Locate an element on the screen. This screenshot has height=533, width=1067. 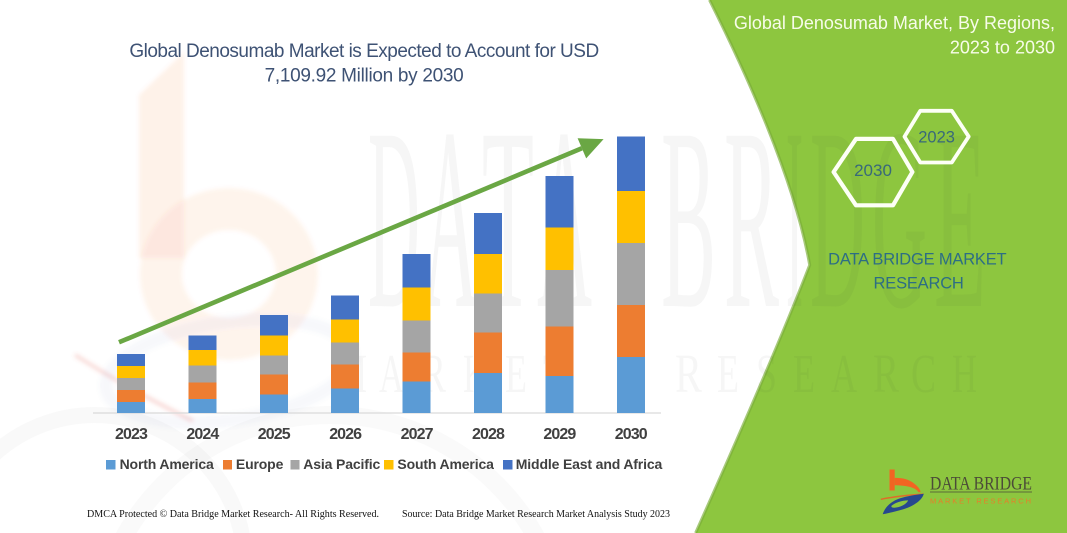
svg-text: 2029 is located at coordinates (559, 434).